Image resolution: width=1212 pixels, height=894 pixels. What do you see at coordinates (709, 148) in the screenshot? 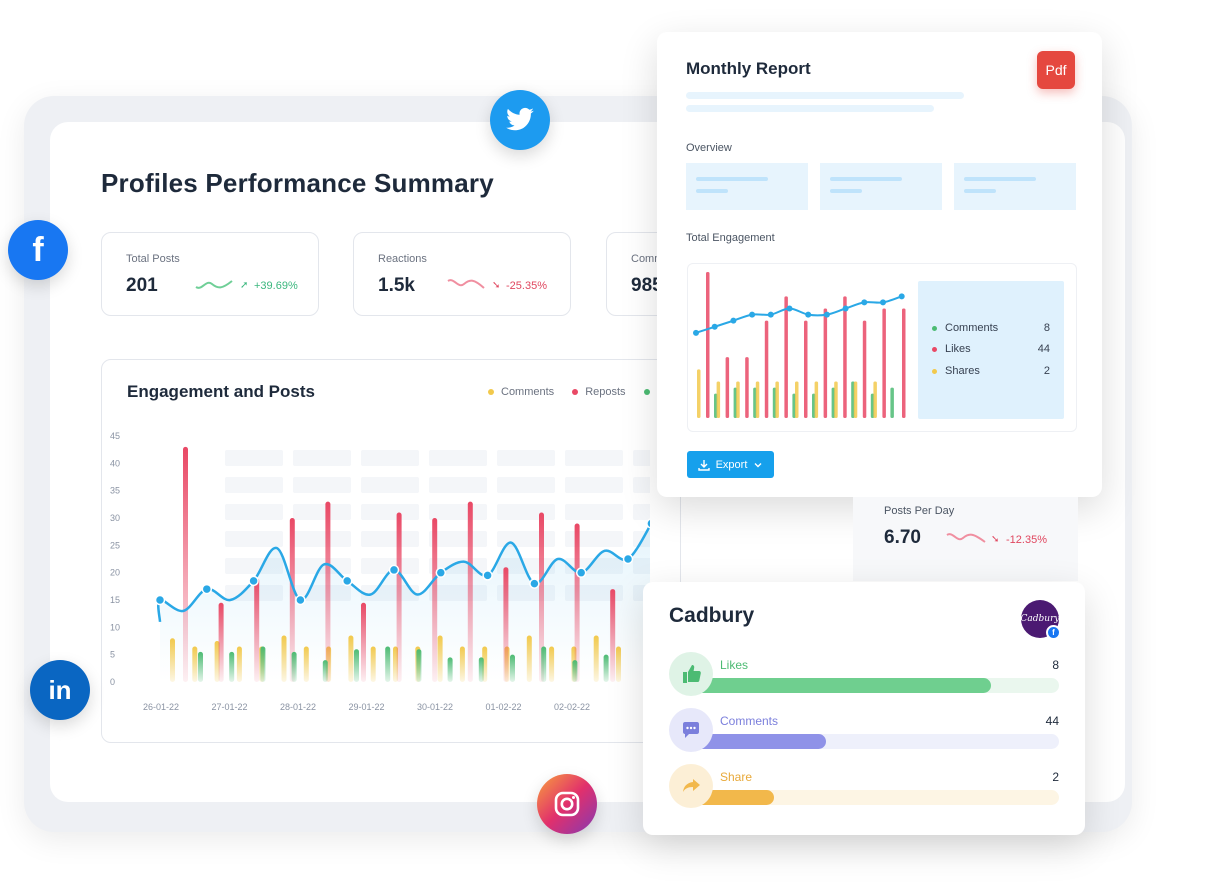
I see `overview-label: Overview` at bounding box center [709, 148].